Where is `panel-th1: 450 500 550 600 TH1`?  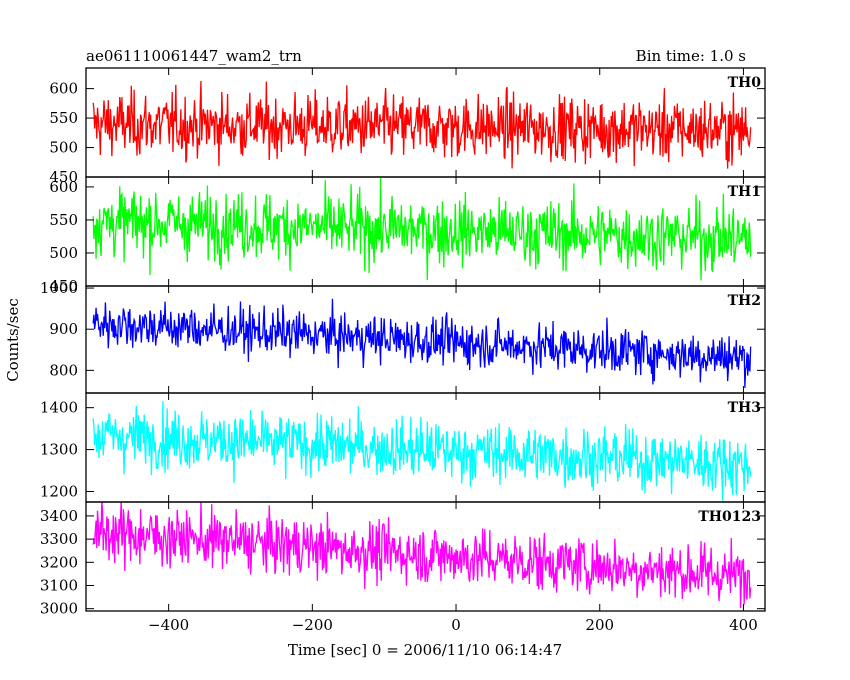
panel-th1: 450 500 550 600 TH1 is located at coordinates (407, 235).